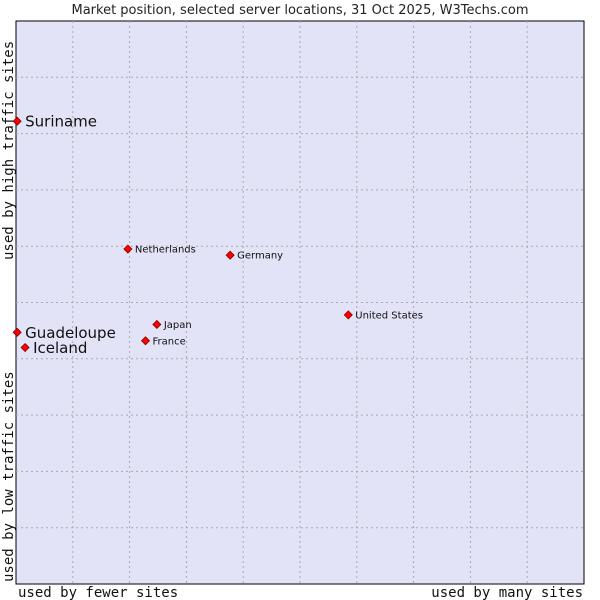 Image resolution: width=600 pixels, height=600 pixels. Describe the element at coordinates (260, 256) in the screenshot. I see `point-label: Germany` at that location.